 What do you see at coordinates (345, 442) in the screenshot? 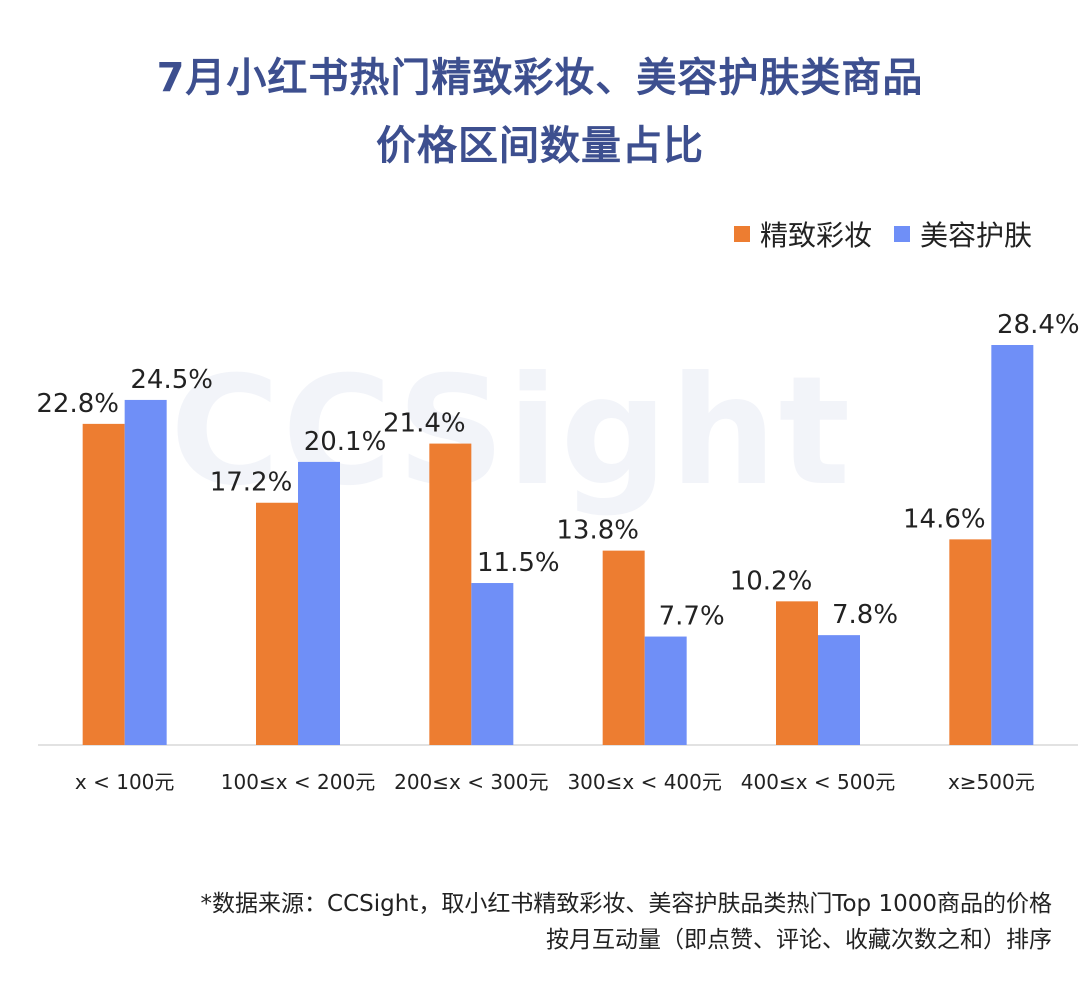
I see `data-label-skincare-1: 20.1%` at bounding box center [345, 442].